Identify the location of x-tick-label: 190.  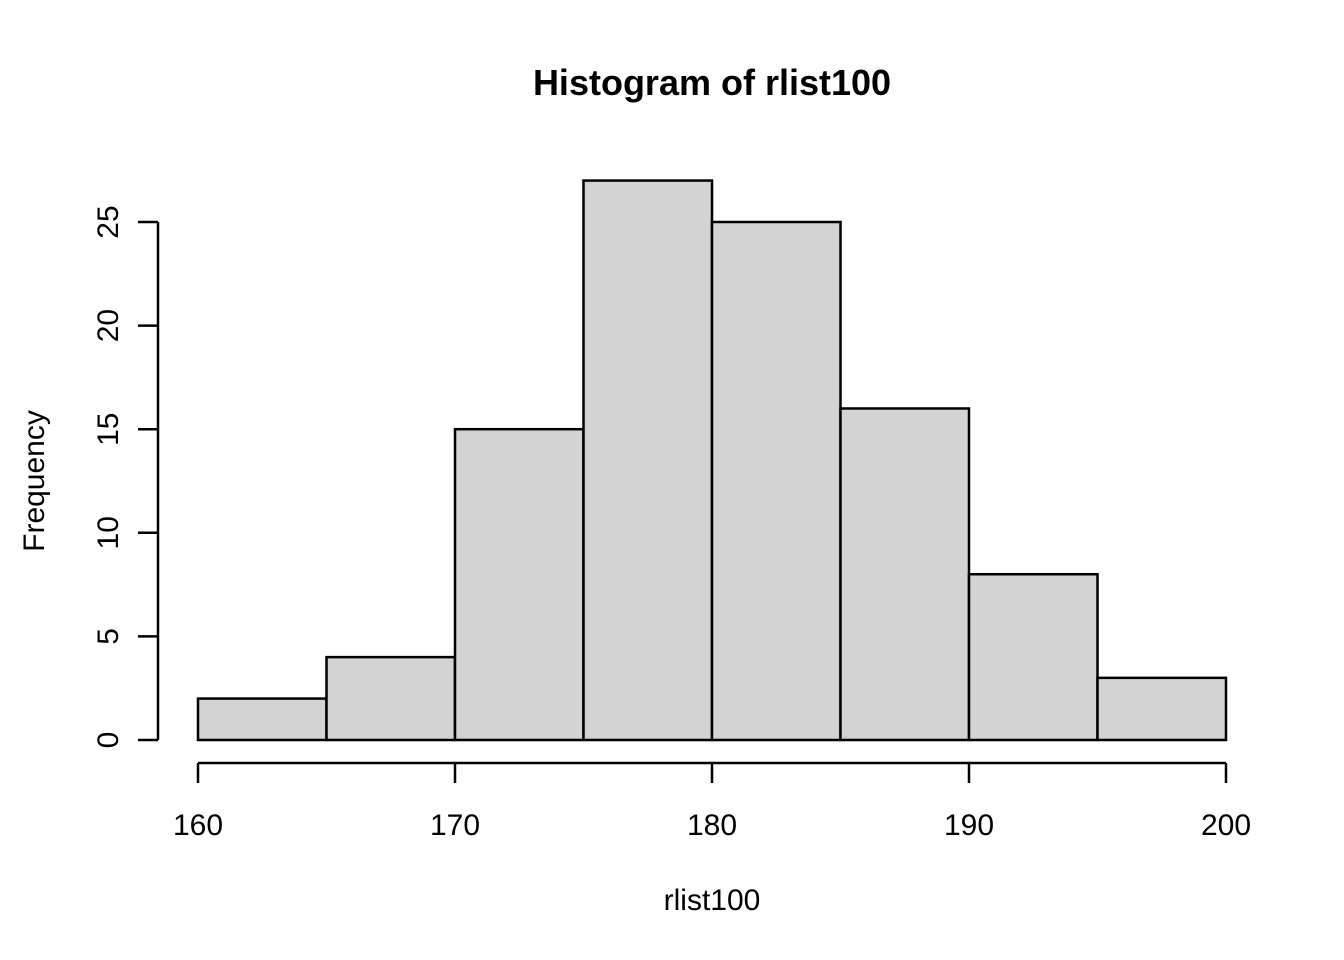
(969, 825).